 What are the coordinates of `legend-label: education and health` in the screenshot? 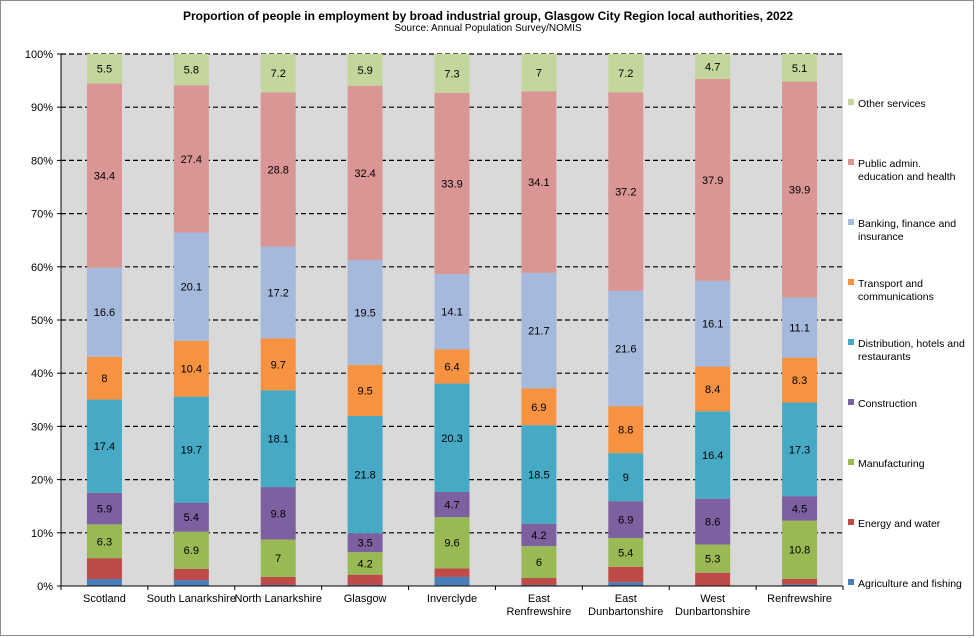 It's located at (907, 177).